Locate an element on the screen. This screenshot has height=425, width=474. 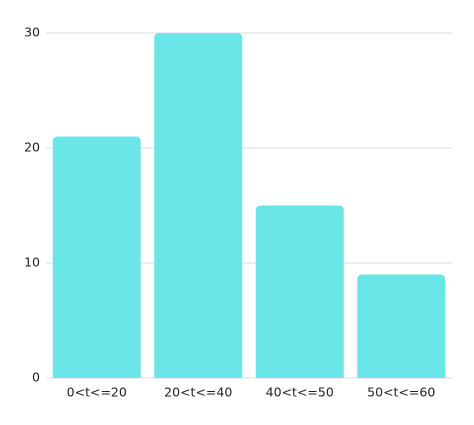
x-tick-label: 40<t<=50 is located at coordinates (300, 392).